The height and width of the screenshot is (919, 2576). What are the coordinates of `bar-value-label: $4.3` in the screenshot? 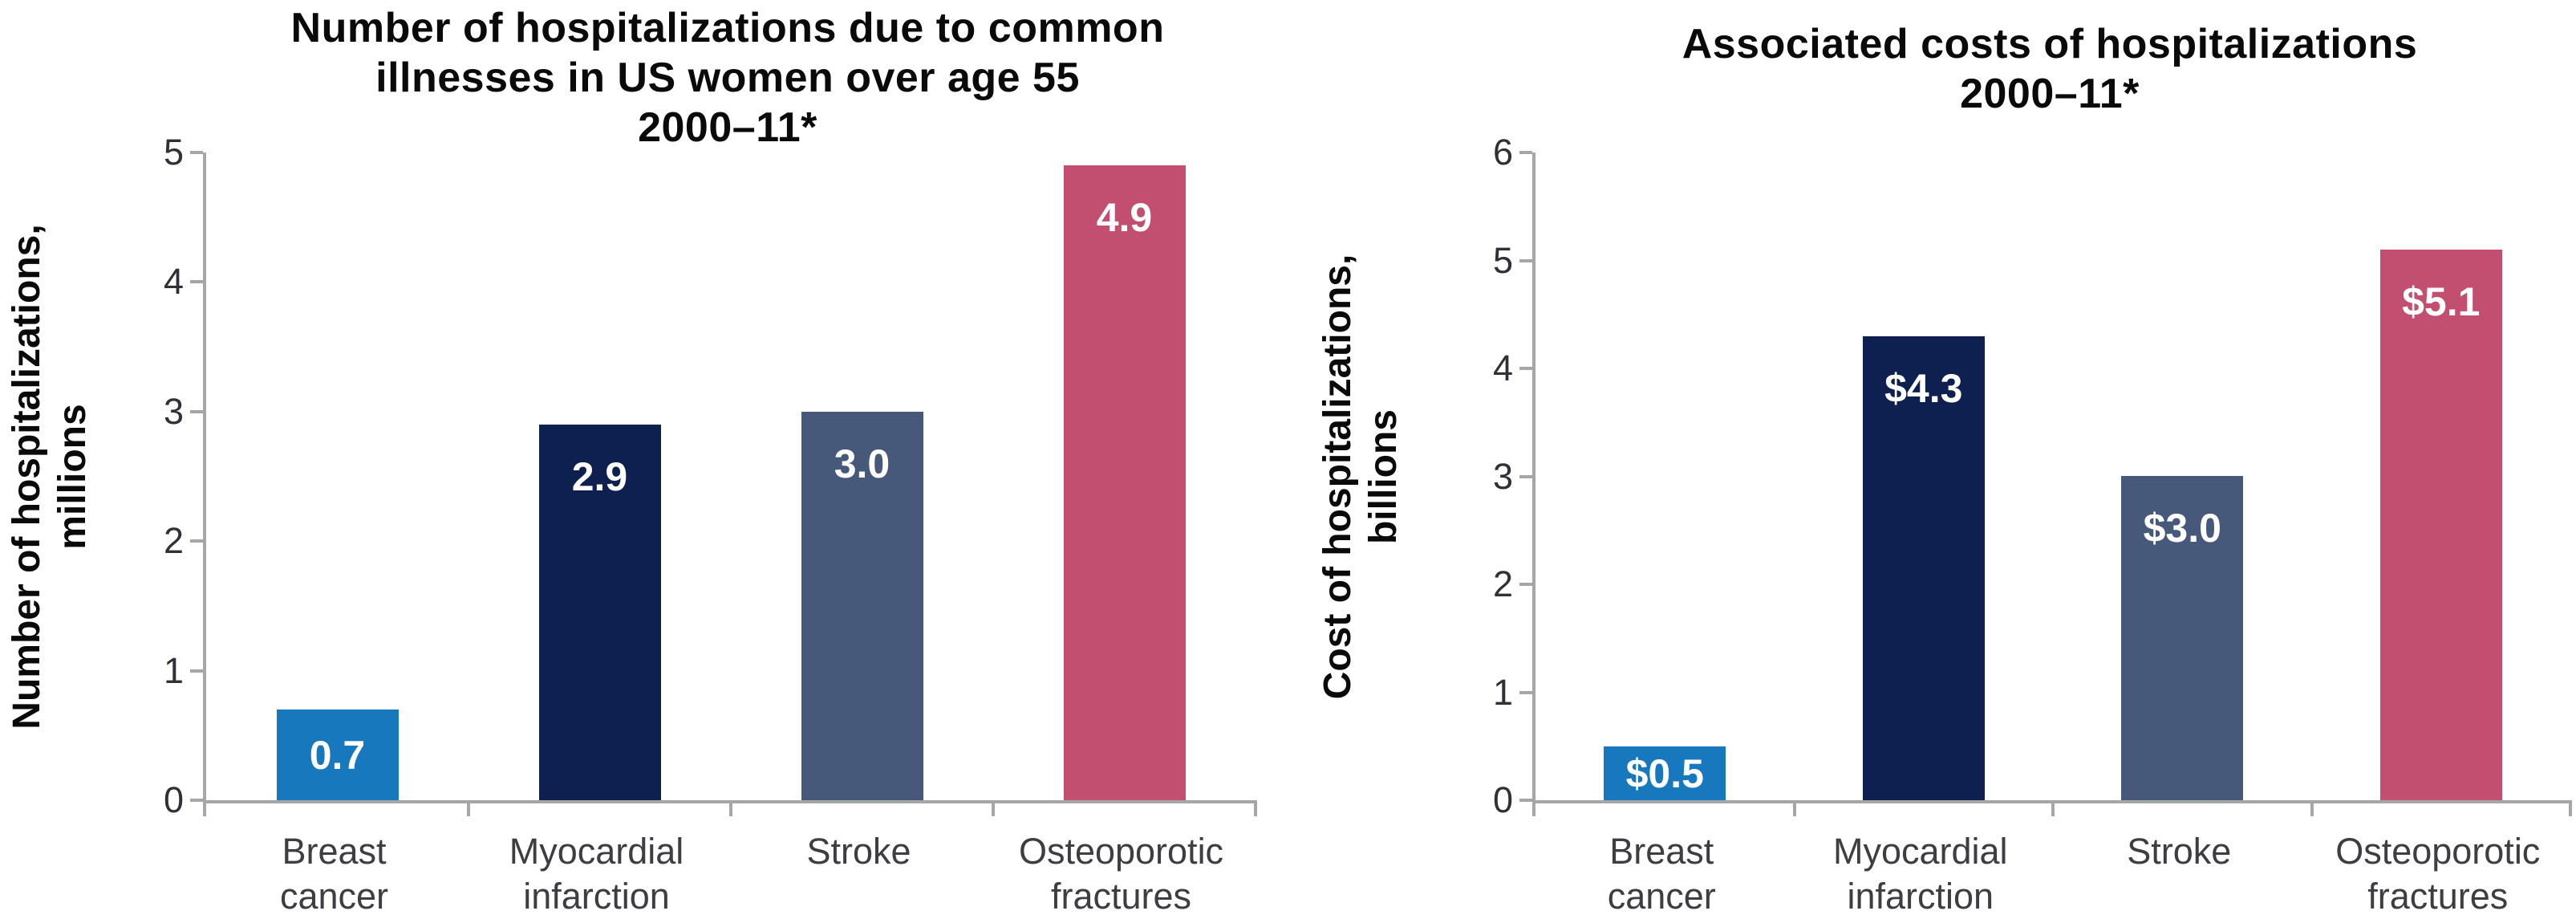 It's located at (1923, 388).